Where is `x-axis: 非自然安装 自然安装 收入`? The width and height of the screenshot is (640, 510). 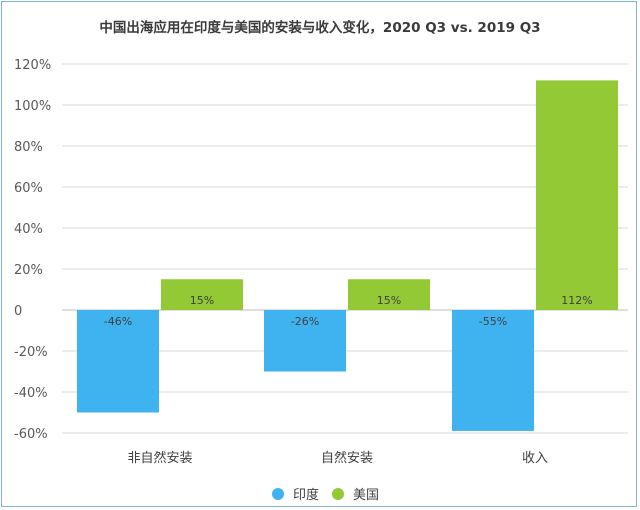 x-axis: 非自然安装 自然安装 收入 is located at coordinates (337, 458).